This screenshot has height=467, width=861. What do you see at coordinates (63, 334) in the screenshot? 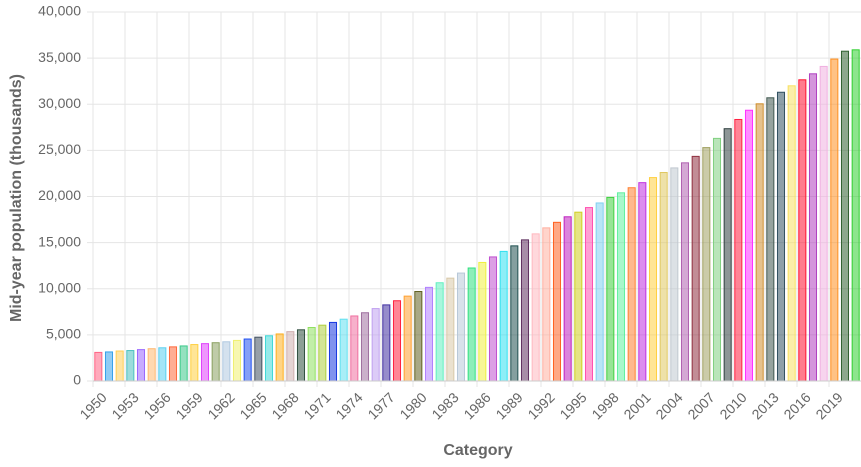
I see `y-tick-label: 5,000` at bounding box center [63, 334].